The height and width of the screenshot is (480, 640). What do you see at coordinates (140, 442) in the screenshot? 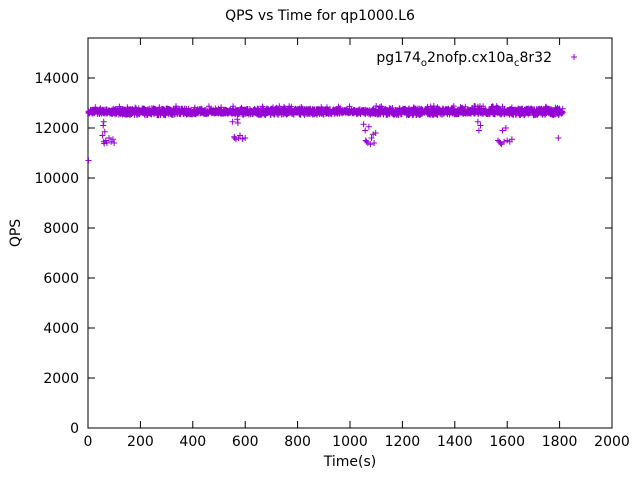
I see `x-tick-label: 200` at bounding box center [140, 442].